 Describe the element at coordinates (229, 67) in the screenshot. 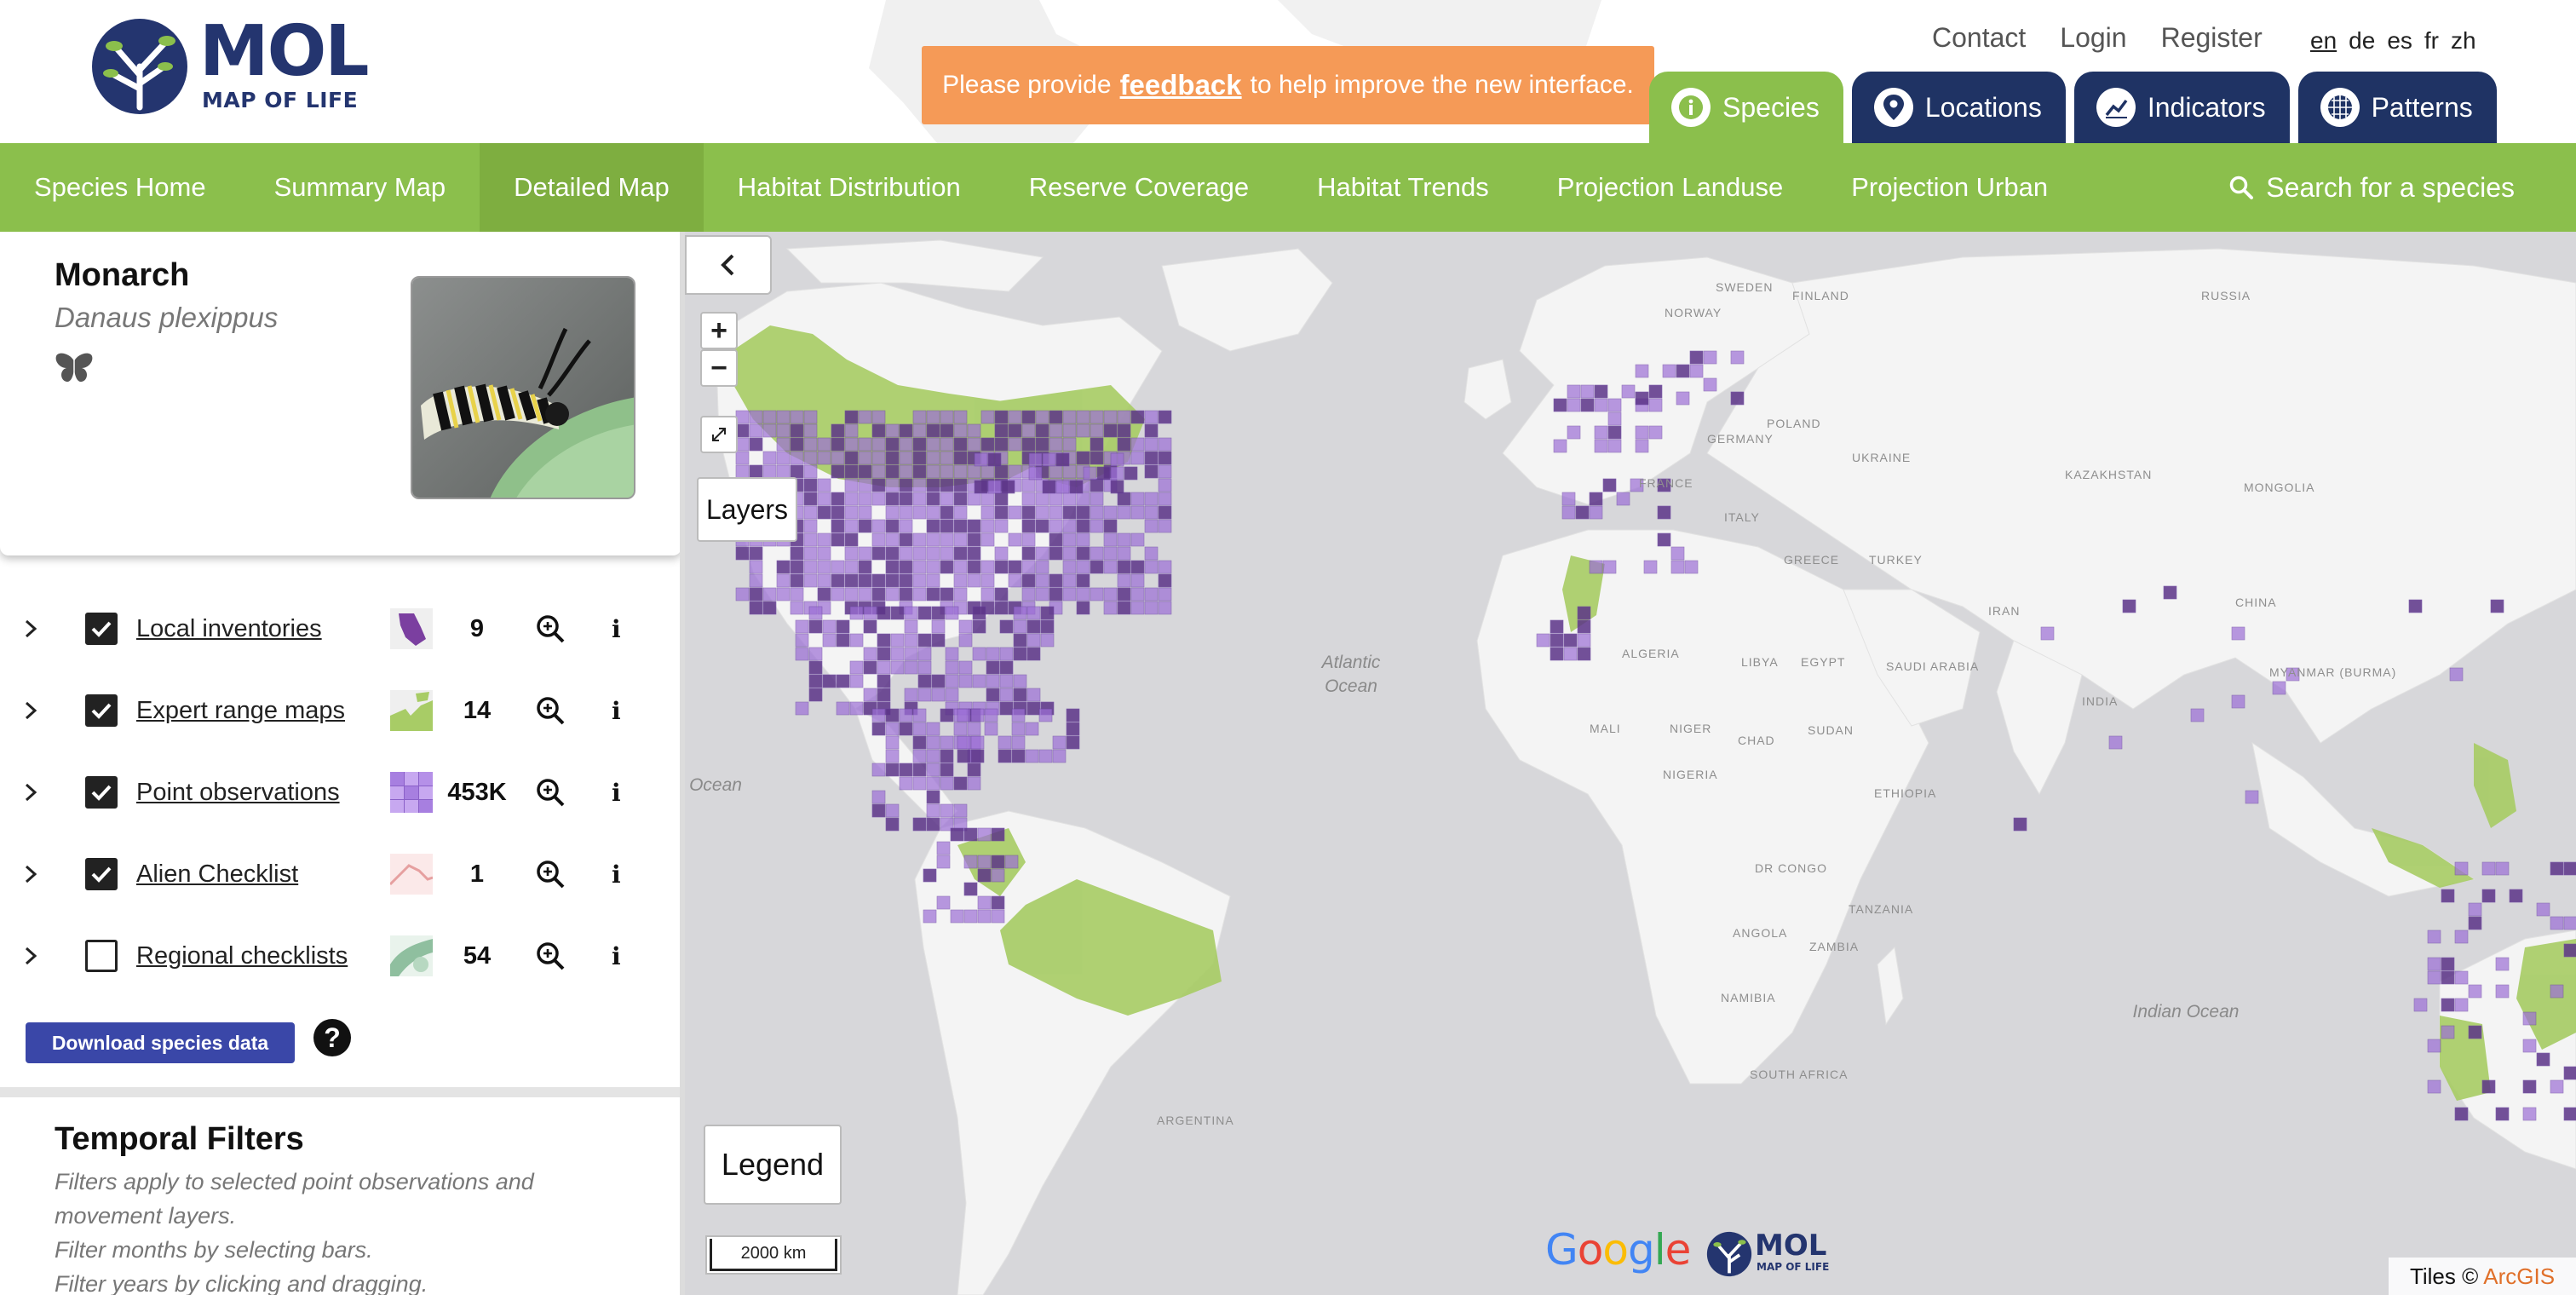

I see `mol-logo: MOL MAP OF LIFE` at that location.